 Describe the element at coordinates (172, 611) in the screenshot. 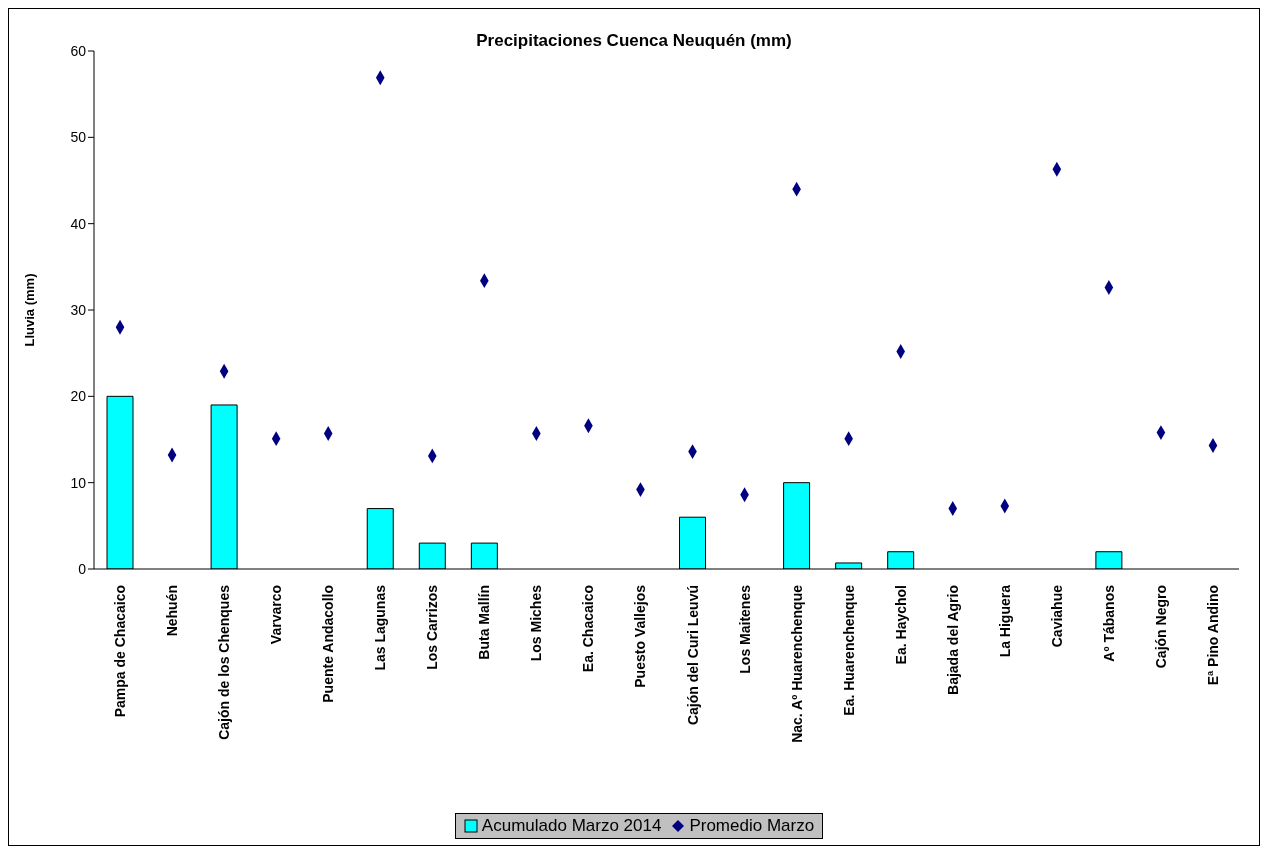

I see `x-tick-label: Nehuén` at that location.